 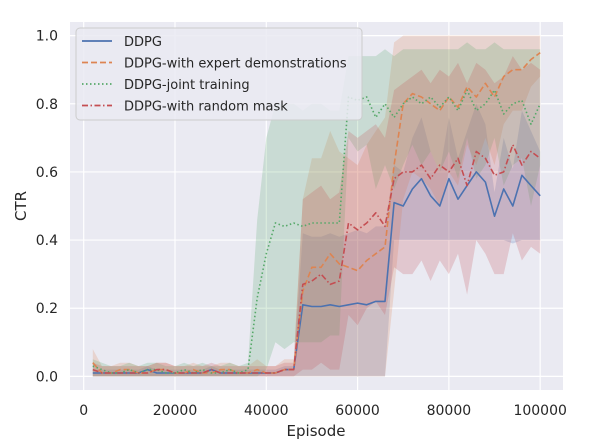 What do you see at coordinates (47, 37) in the screenshot?
I see `y-tick-label: 1.0` at bounding box center [47, 37].